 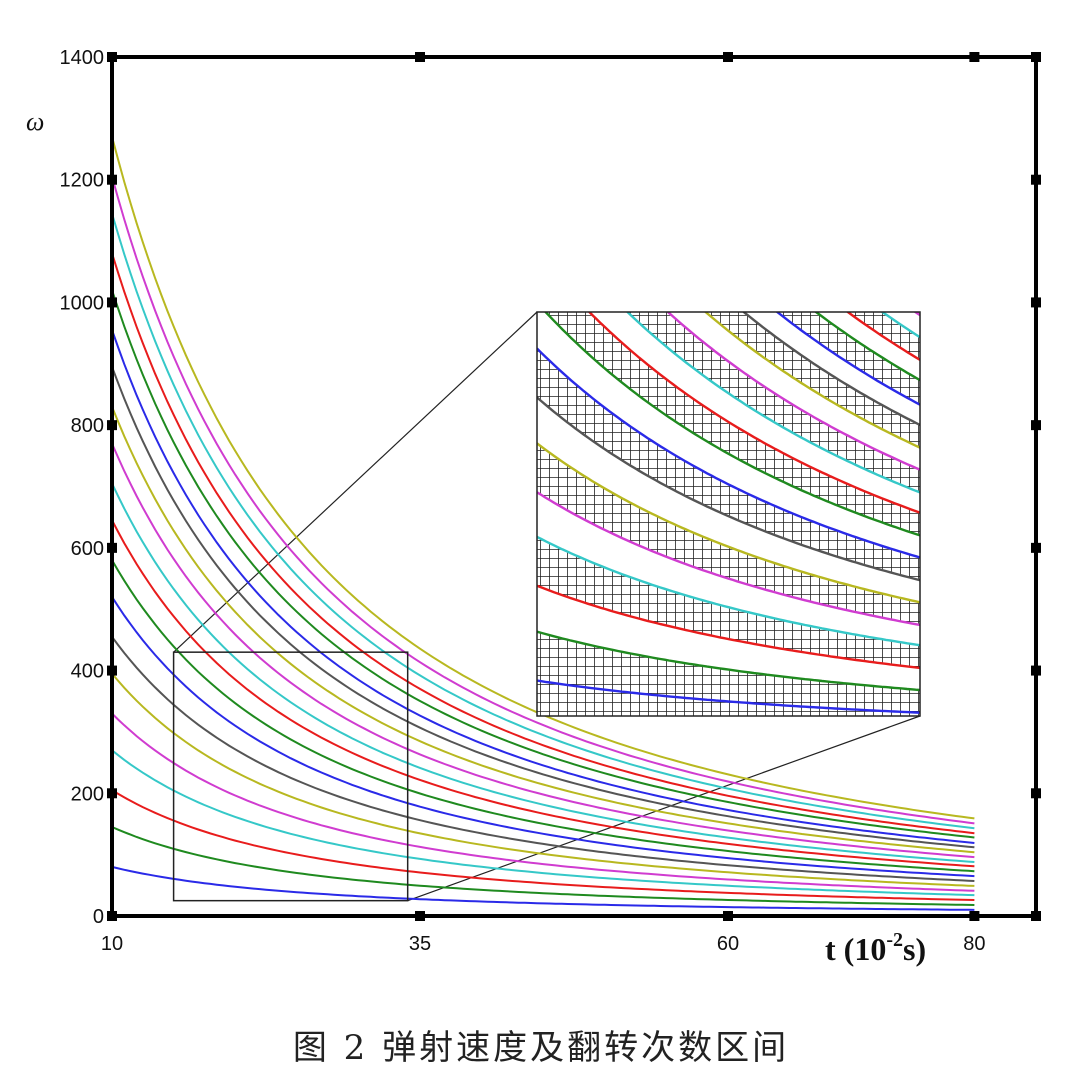 What do you see at coordinates (82, 303) in the screenshot?
I see `y-tick-label: 1000` at bounding box center [82, 303].